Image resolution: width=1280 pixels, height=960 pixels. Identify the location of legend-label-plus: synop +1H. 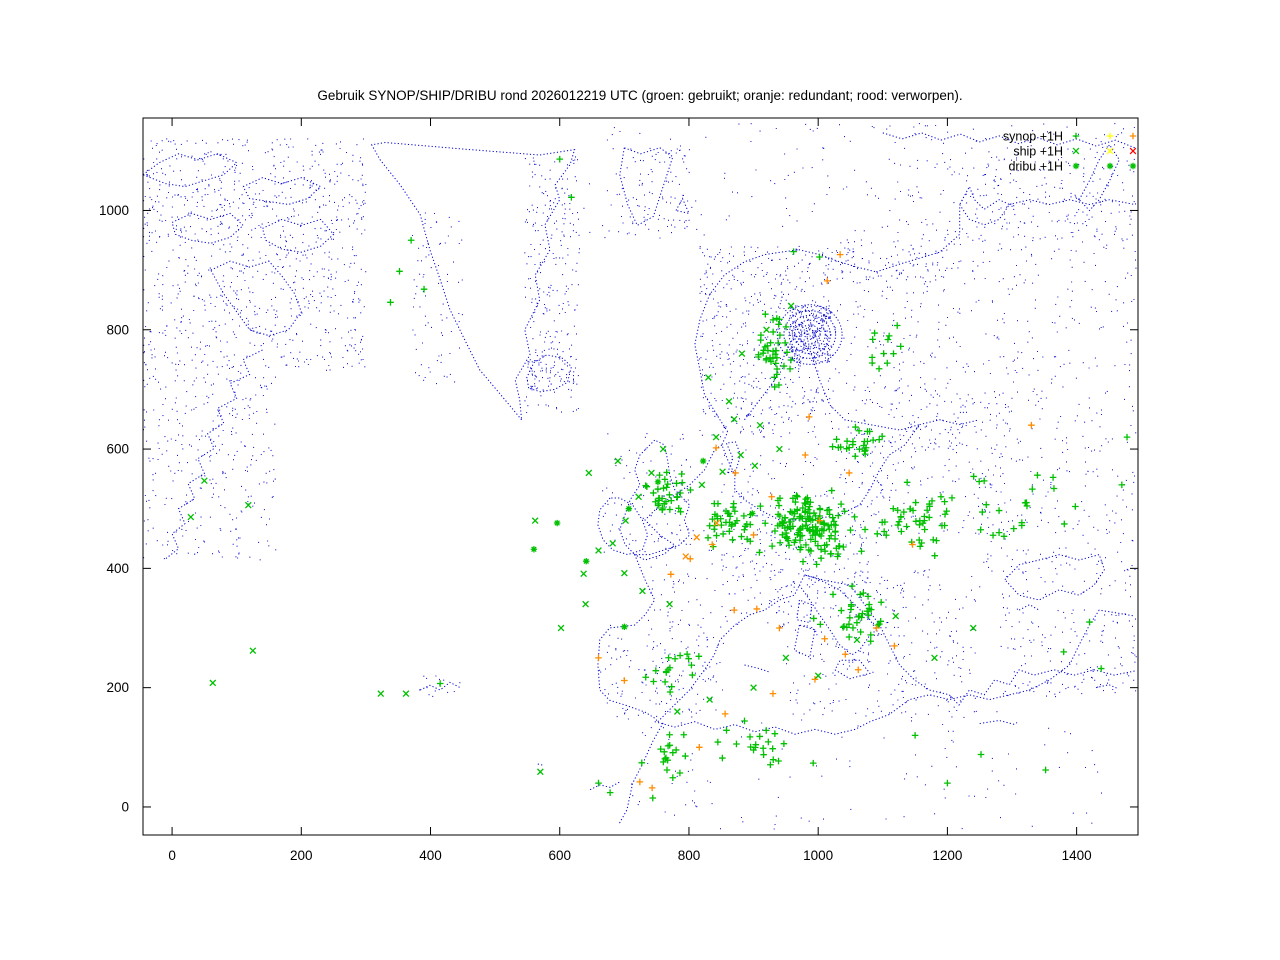
(1033, 137).